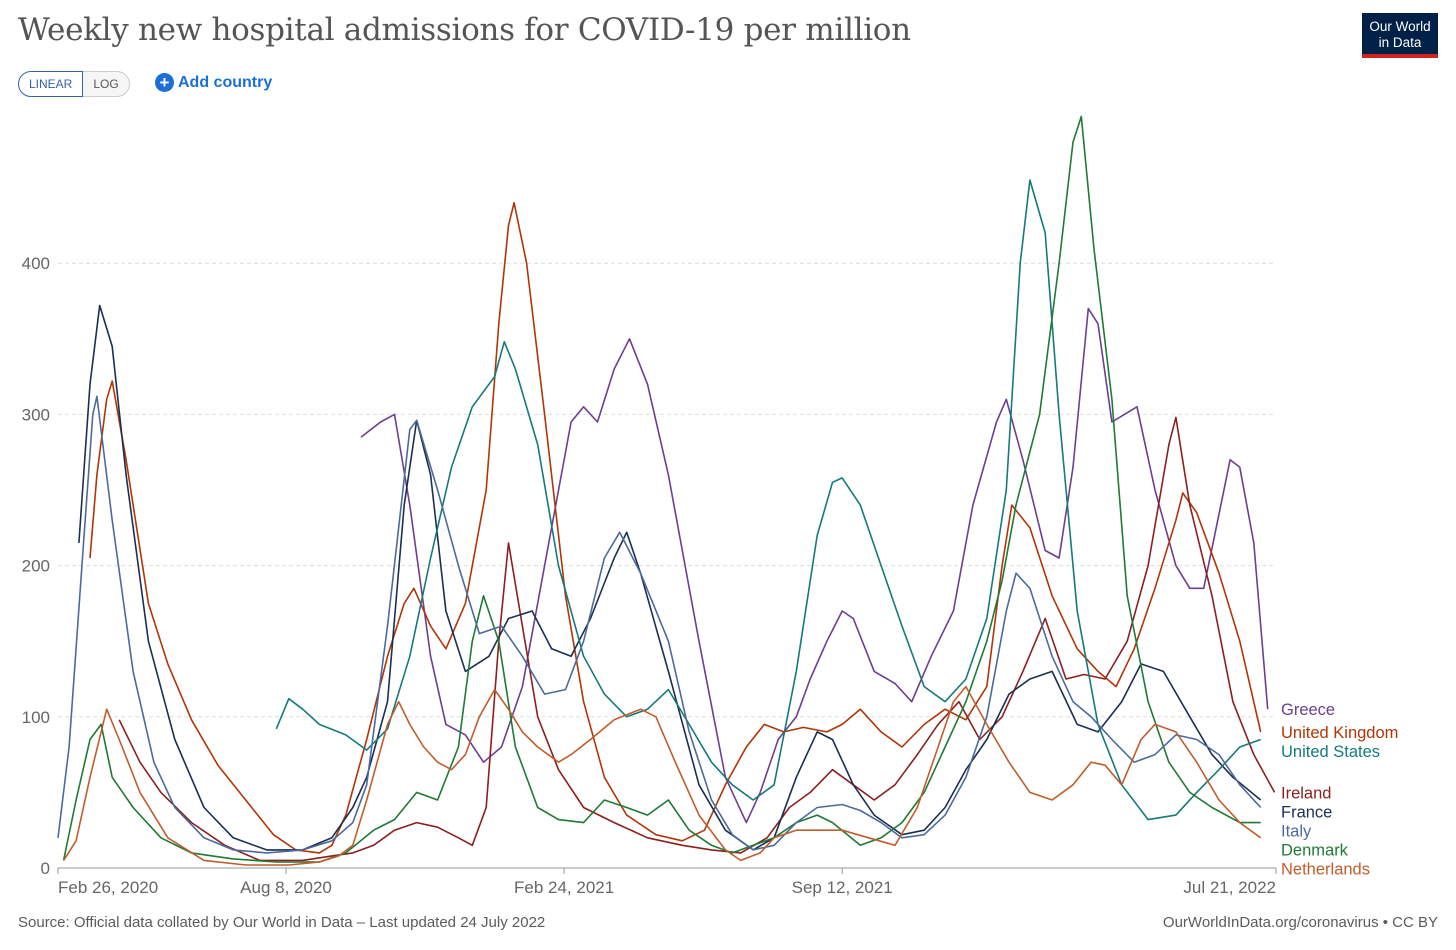 This screenshot has height=950, width=1456. What do you see at coordinates (106, 84) in the screenshot?
I see `log-scale-button: LOG` at bounding box center [106, 84].